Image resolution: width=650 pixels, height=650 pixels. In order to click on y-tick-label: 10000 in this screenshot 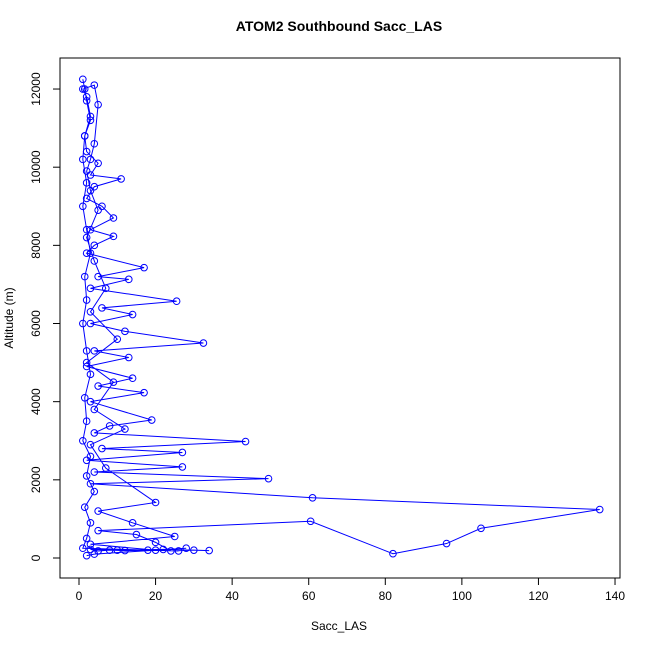, I will do `click(36, 167)`.